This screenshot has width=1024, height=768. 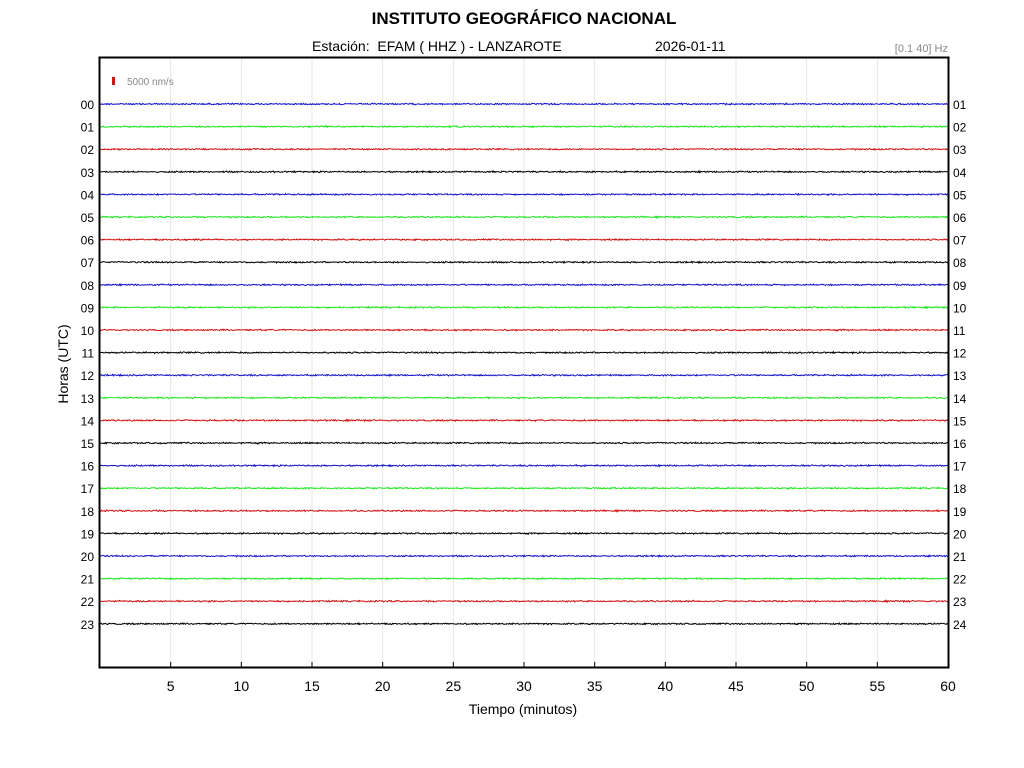 I want to click on hour-label-right: 02, so click(x=960, y=128).